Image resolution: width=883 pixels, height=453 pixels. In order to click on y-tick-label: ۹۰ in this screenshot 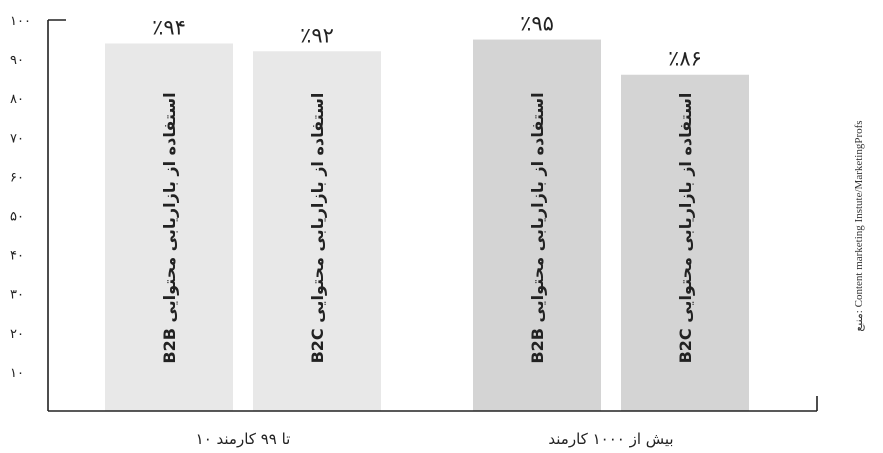, I will do `click(17, 60)`.